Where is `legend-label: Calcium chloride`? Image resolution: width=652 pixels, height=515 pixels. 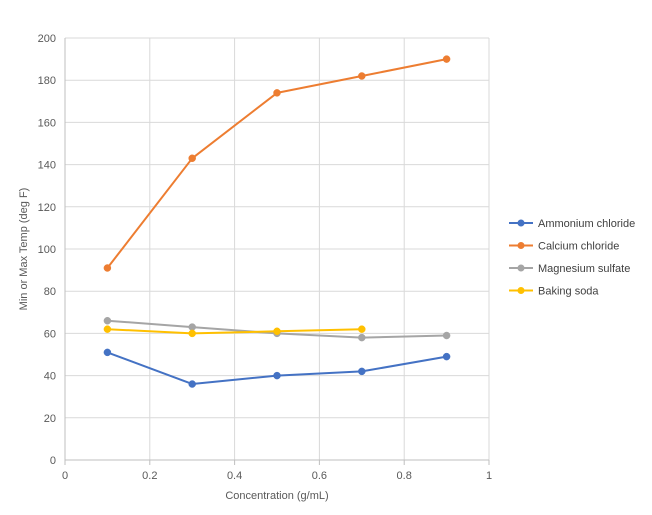 legend-label: Calcium chloride is located at coordinates (578, 247).